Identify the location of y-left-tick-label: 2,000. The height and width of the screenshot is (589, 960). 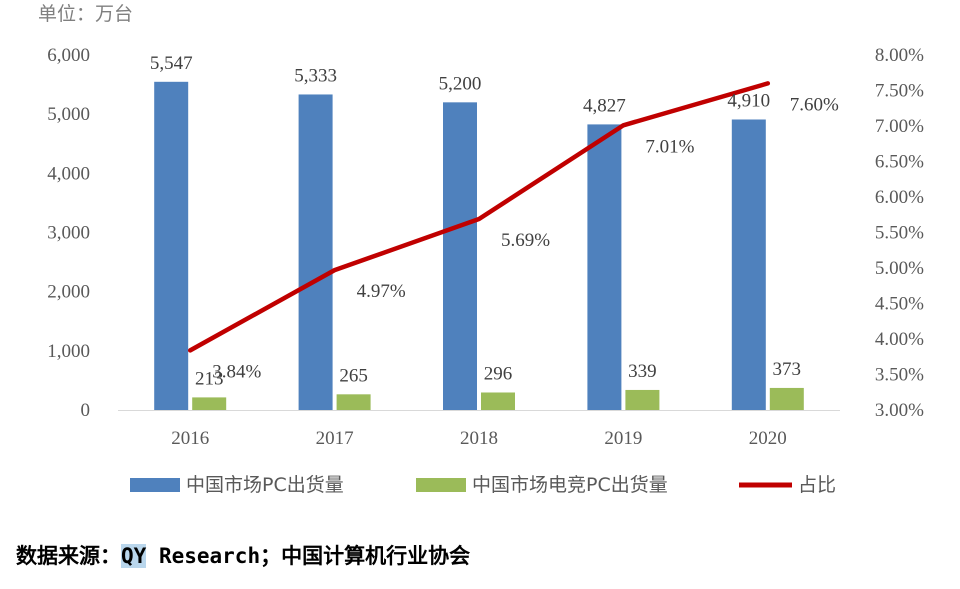
(68, 292).